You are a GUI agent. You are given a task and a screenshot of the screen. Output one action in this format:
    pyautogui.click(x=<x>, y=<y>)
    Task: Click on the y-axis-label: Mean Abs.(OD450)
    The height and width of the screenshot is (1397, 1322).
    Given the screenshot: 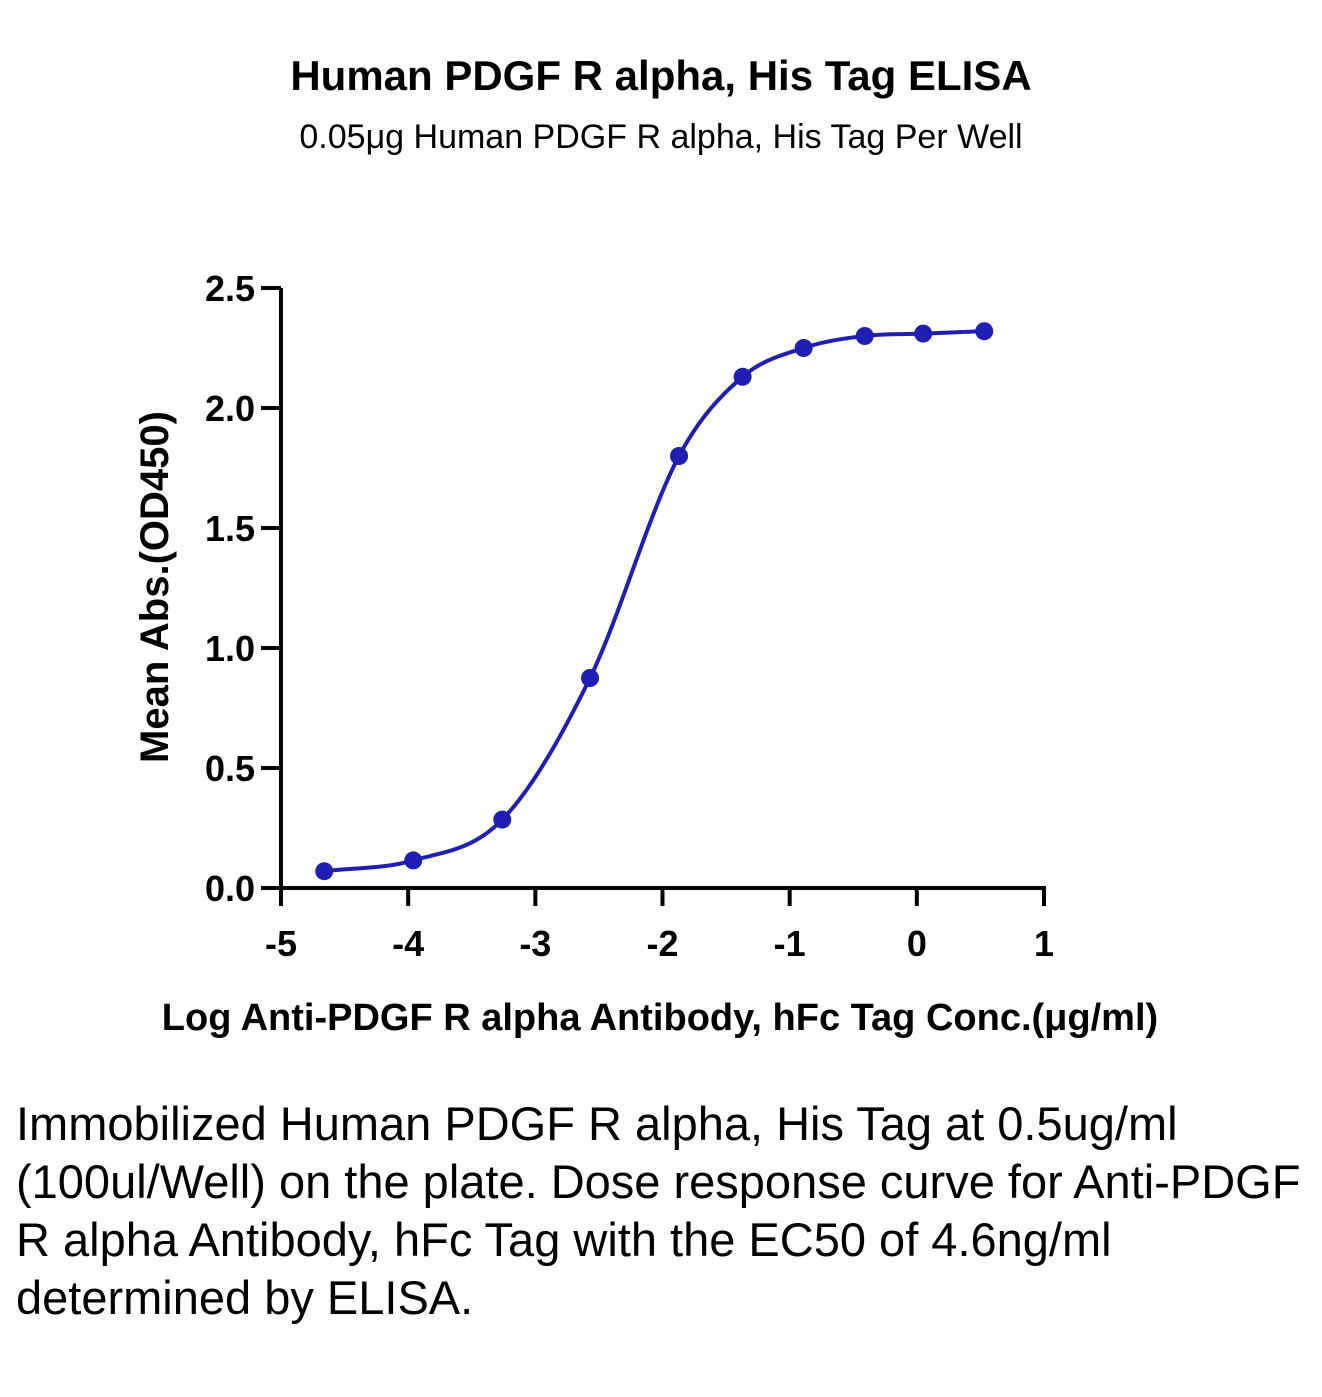 What is the action you would take?
    pyautogui.click(x=155, y=587)
    